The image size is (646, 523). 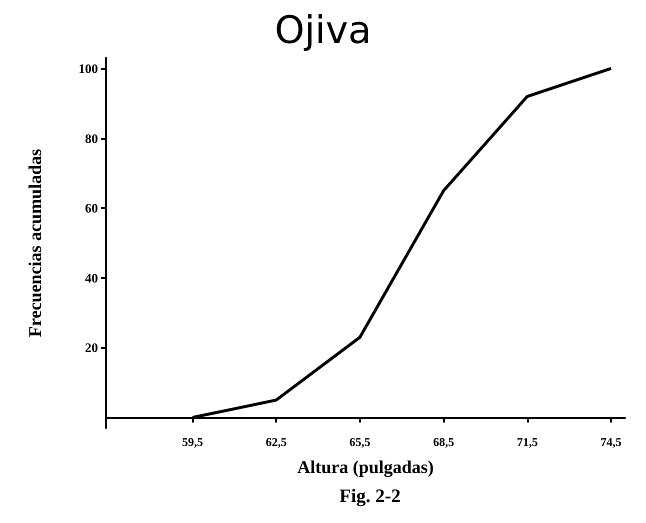 I want to click on y-tick-label: 80, so click(x=91, y=138).